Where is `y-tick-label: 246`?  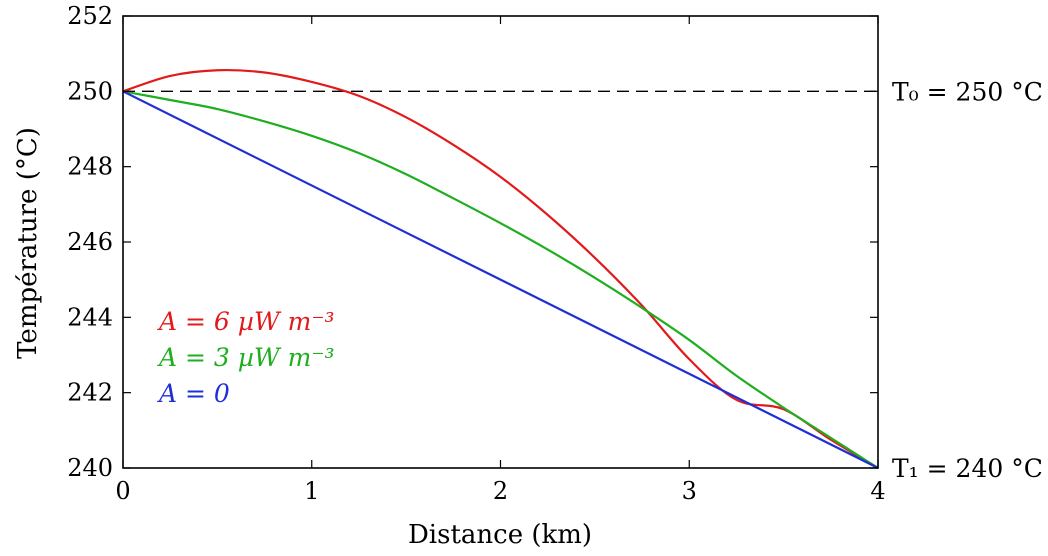
y-tick-label: 246 is located at coordinates (90, 242).